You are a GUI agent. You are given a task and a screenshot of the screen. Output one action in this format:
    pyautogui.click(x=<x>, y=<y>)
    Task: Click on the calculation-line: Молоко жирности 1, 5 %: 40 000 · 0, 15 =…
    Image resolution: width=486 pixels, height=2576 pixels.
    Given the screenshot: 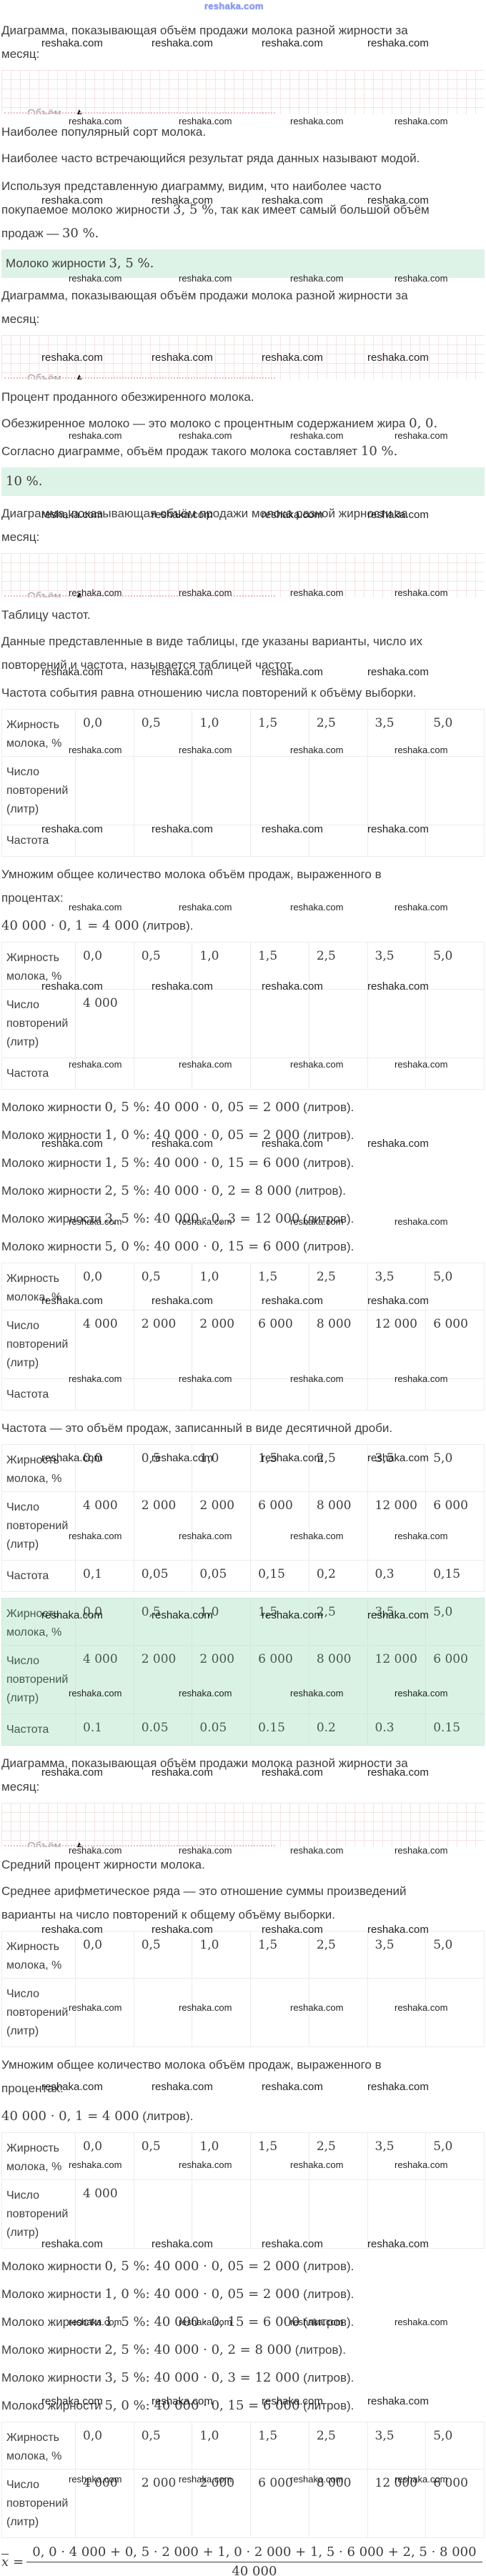 What is the action you would take?
    pyautogui.click(x=243, y=1163)
    